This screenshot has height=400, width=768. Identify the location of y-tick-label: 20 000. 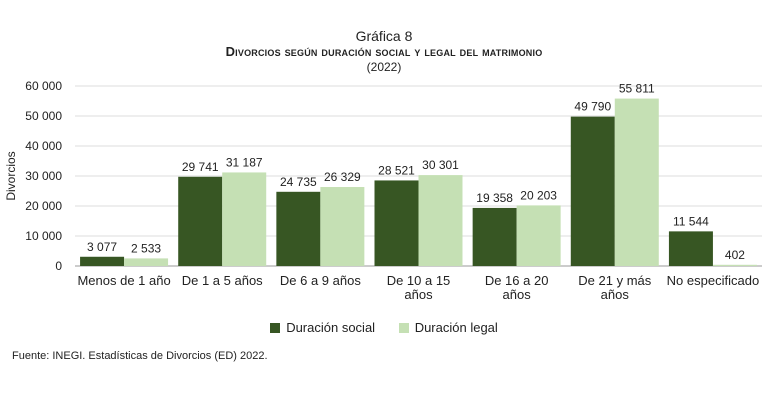
(43, 206).